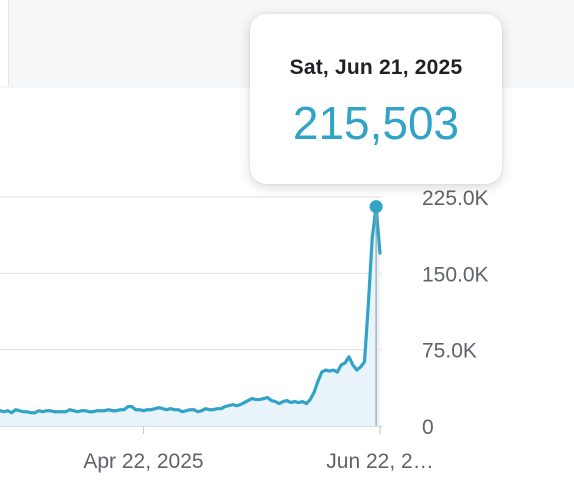 The image size is (574, 494). What do you see at coordinates (376, 123) in the screenshot?
I see `tooltip-value: 215,503` at bounding box center [376, 123].